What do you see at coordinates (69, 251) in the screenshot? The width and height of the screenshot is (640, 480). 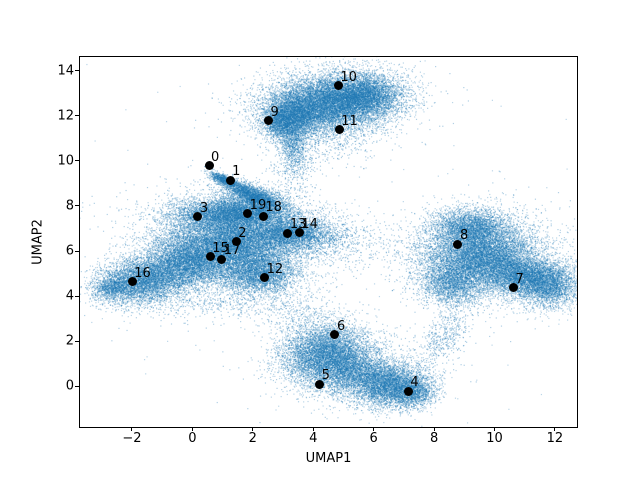 I see `y-tick-label: 6` at bounding box center [69, 251].